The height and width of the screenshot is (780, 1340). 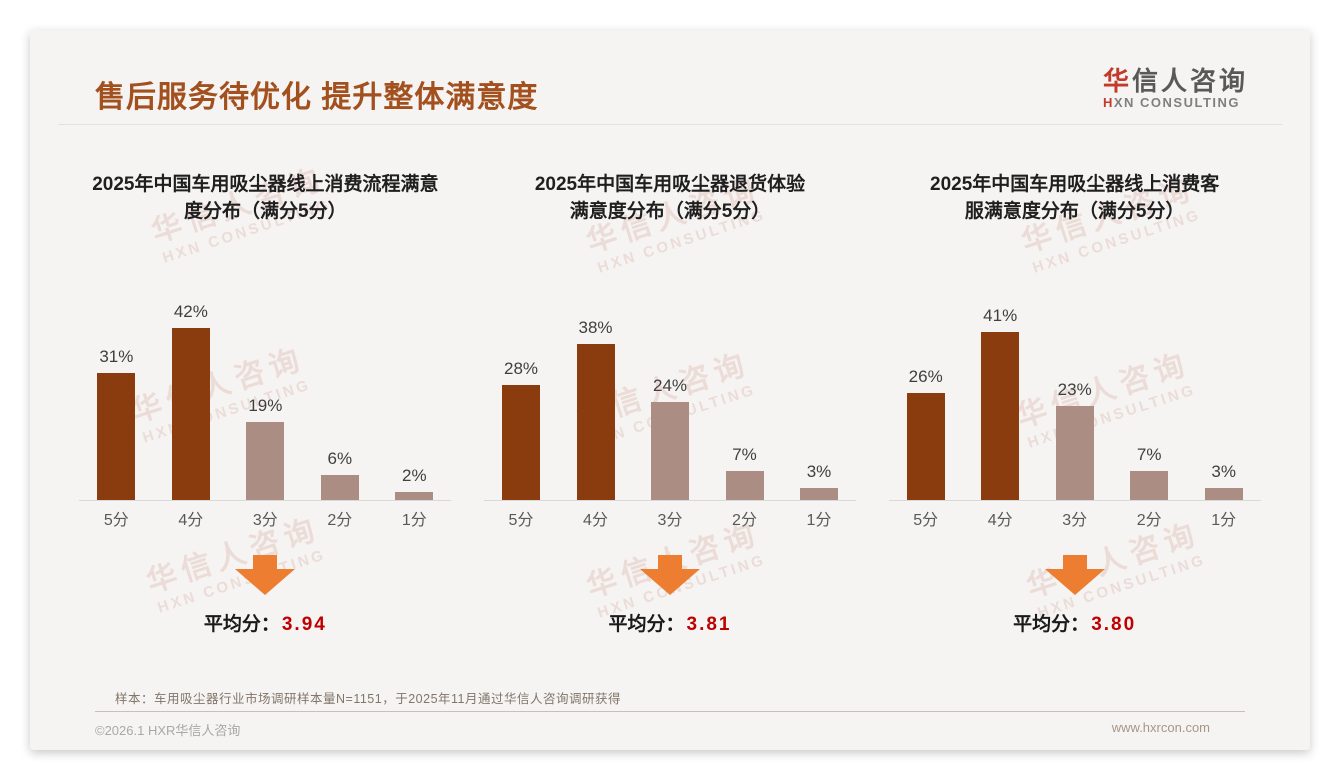 I want to click on average-score: 平均分： 3.94, so click(x=265, y=622).